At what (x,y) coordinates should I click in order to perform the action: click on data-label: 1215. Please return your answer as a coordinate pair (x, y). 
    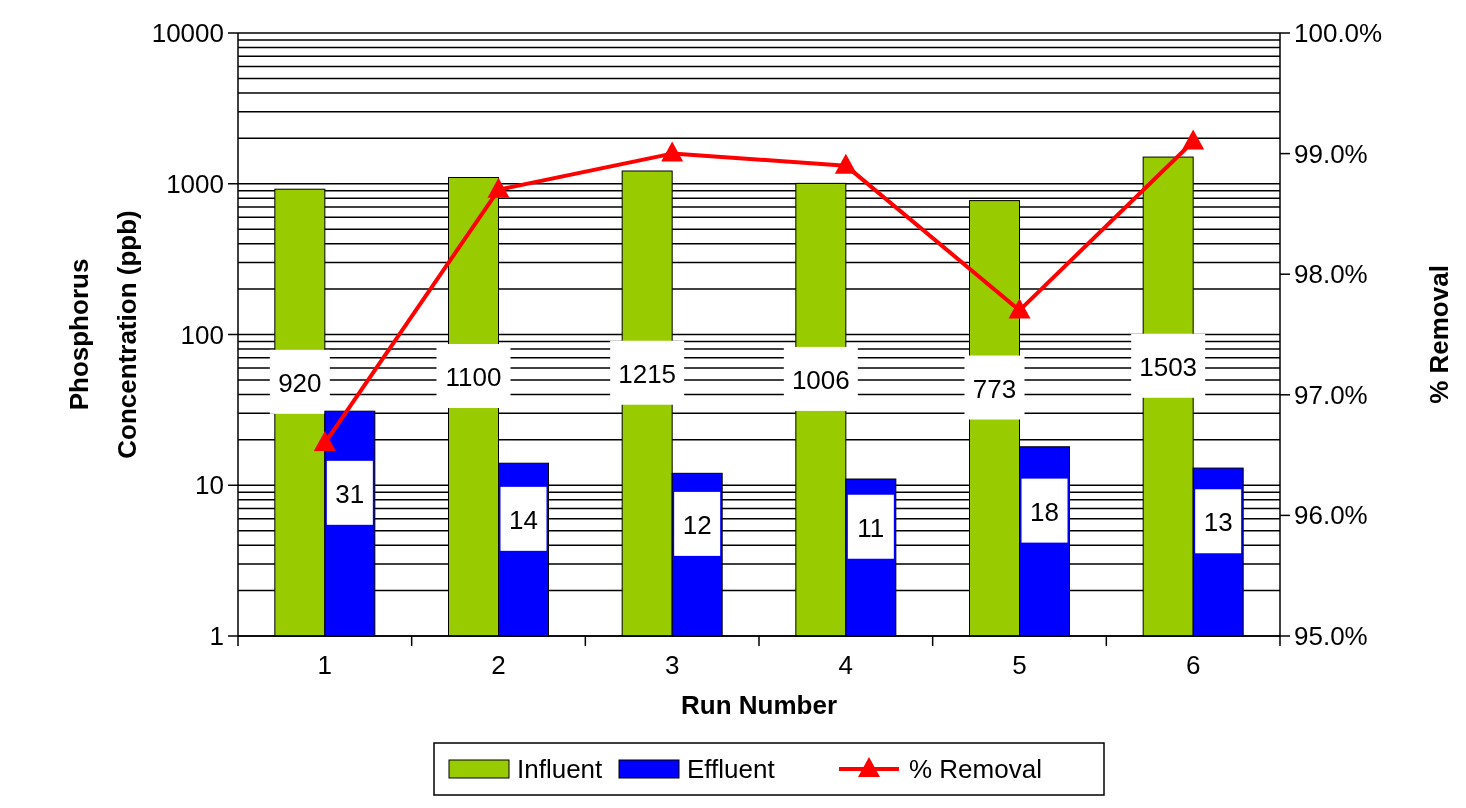
    Looking at the image, I should click on (647, 373).